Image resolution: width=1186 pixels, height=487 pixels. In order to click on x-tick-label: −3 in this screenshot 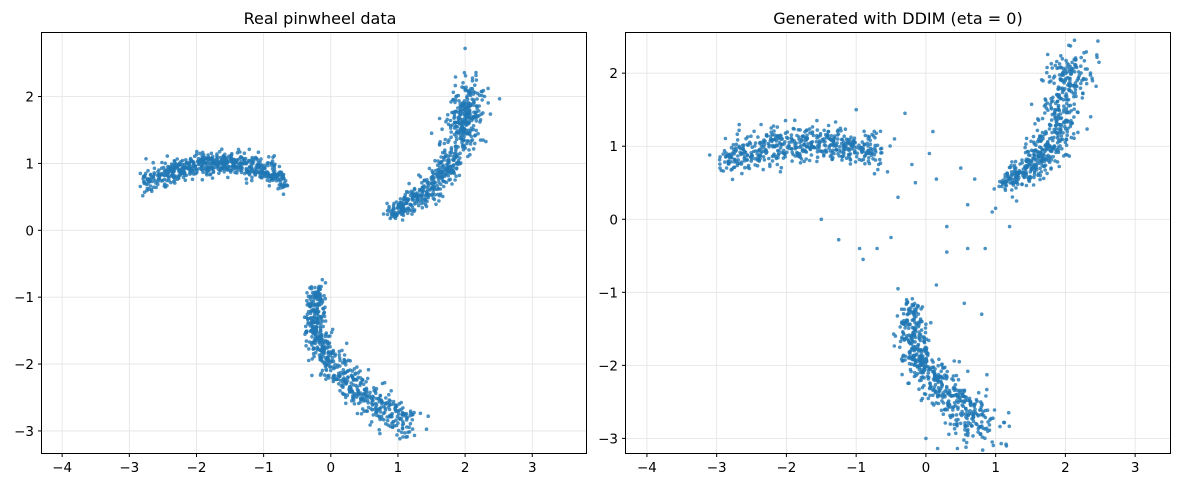, I will do `click(717, 468)`.